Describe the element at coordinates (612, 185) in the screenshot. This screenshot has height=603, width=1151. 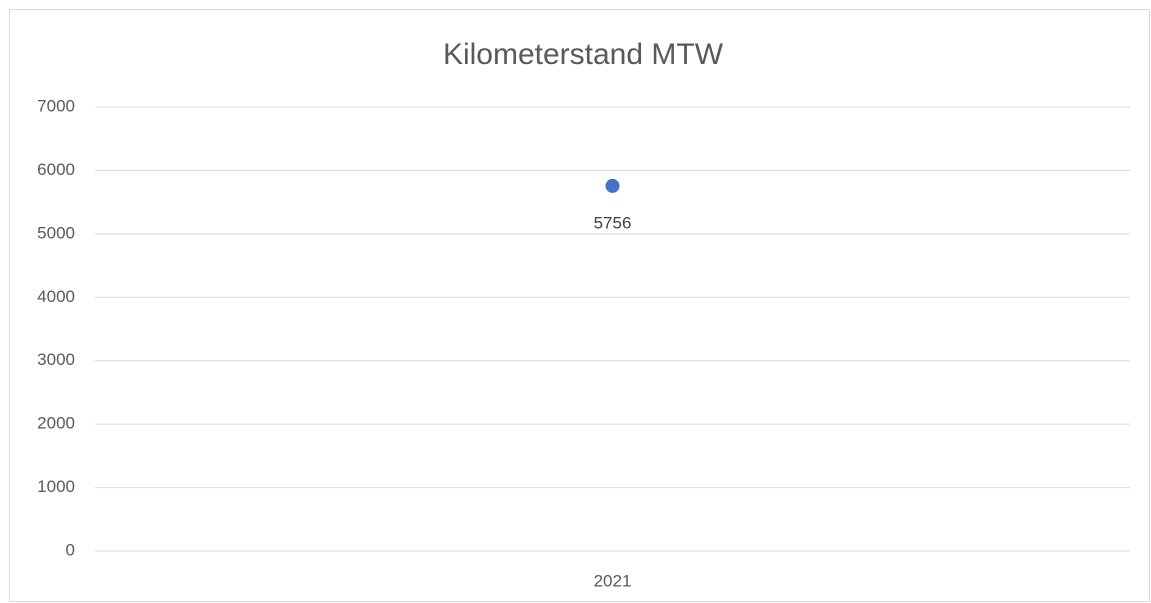
I see `point-marker` at that location.